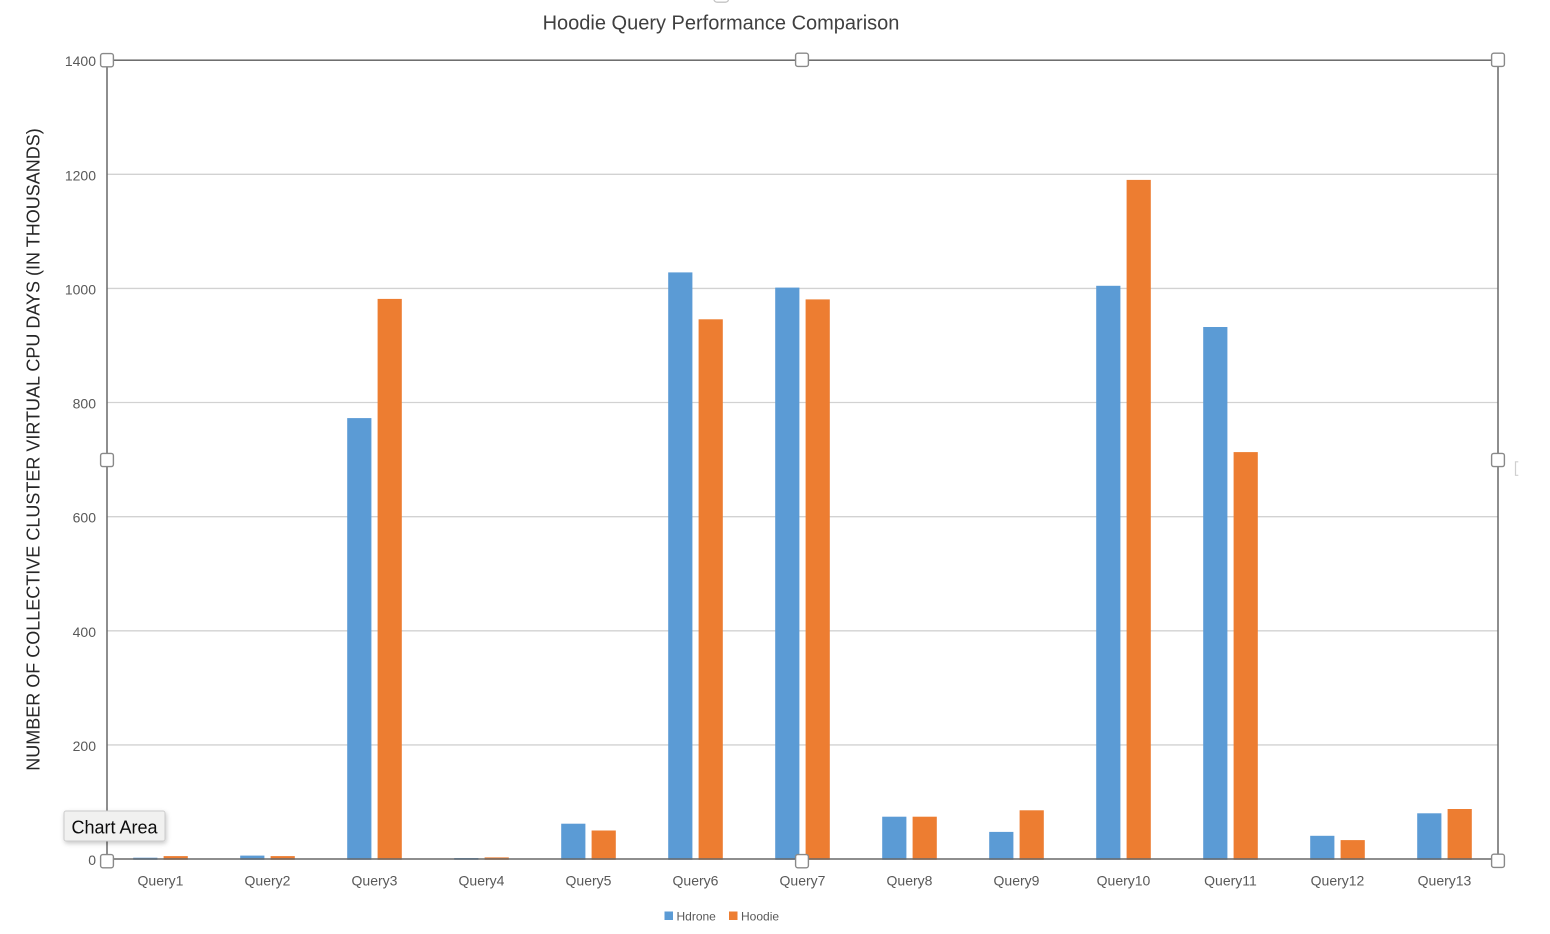  What do you see at coordinates (375, 880) in the screenshot?
I see `svg-text: Query3` at bounding box center [375, 880].